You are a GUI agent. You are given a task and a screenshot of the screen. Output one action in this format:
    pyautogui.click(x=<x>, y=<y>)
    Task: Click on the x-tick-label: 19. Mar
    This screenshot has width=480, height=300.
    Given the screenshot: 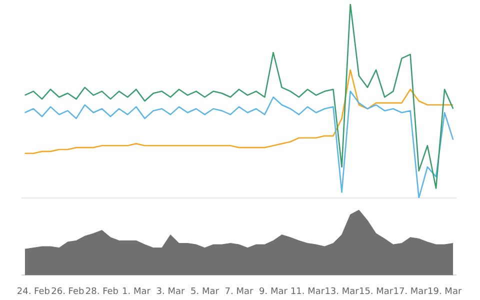 What is the action you would take?
    pyautogui.click(x=445, y=291)
    